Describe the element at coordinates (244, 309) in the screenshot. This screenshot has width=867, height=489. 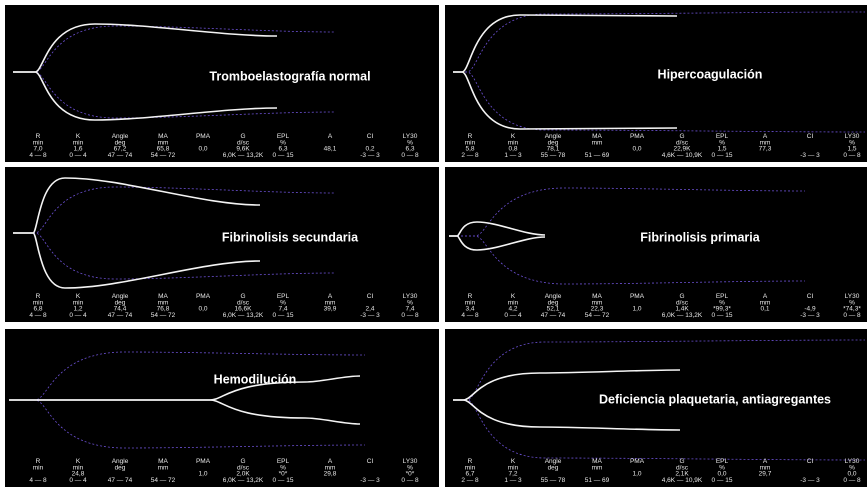
I see `param-value: 16,6K` at that location.